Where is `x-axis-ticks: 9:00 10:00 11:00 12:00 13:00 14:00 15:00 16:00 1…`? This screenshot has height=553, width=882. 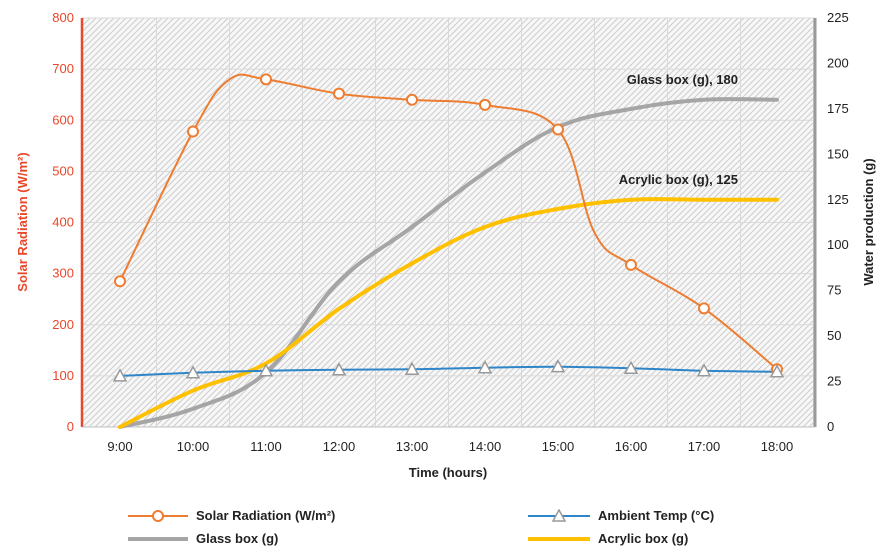
x-axis-ticks: 9:00 10:00 11:00 12:00 13:00 14:00 15:00 16:00 1… is located at coordinates (450, 446).